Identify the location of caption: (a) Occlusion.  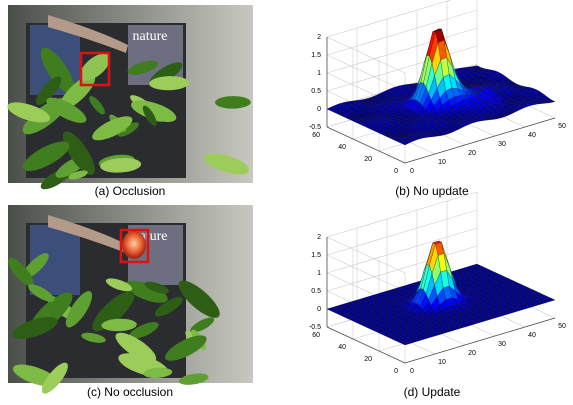
(130, 191).